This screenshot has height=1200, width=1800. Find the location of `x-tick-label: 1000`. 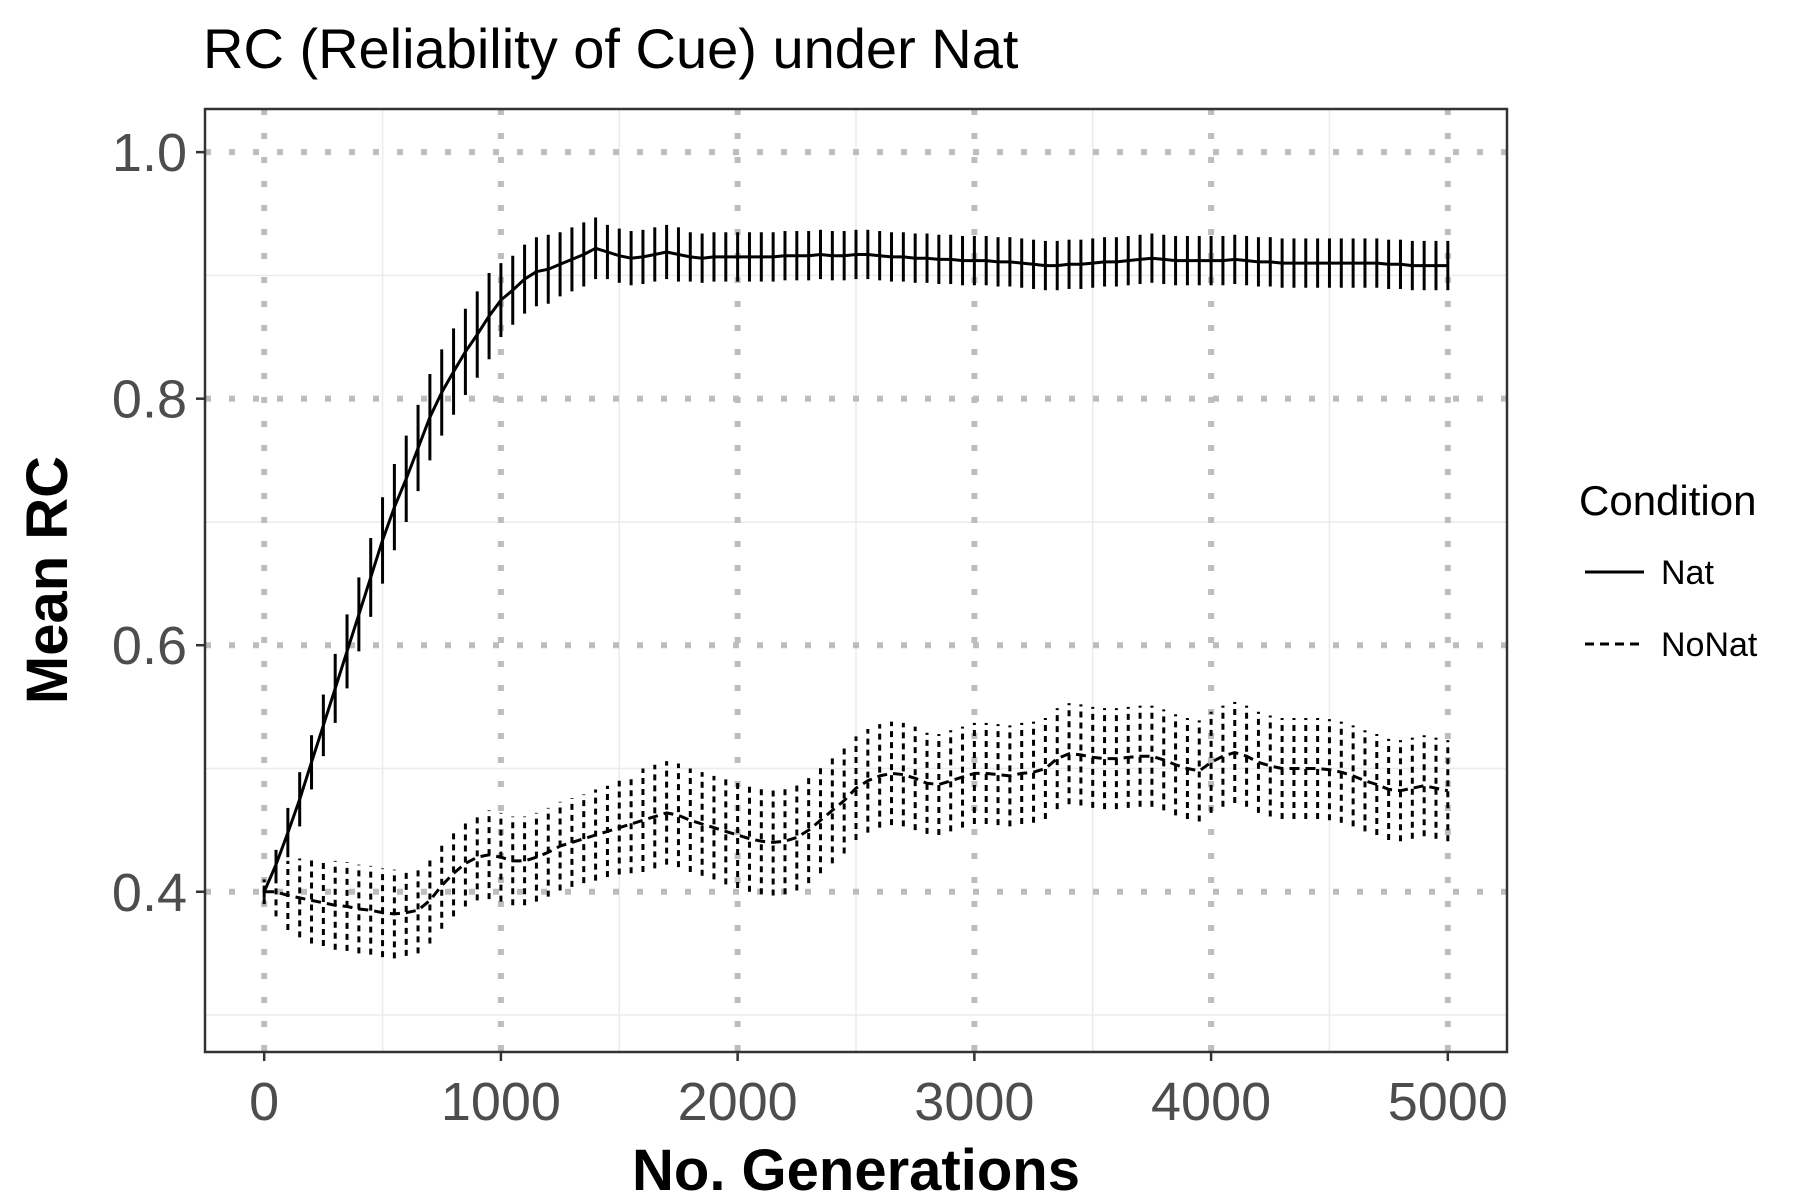

x-tick-label: 1000 is located at coordinates (501, 1102).